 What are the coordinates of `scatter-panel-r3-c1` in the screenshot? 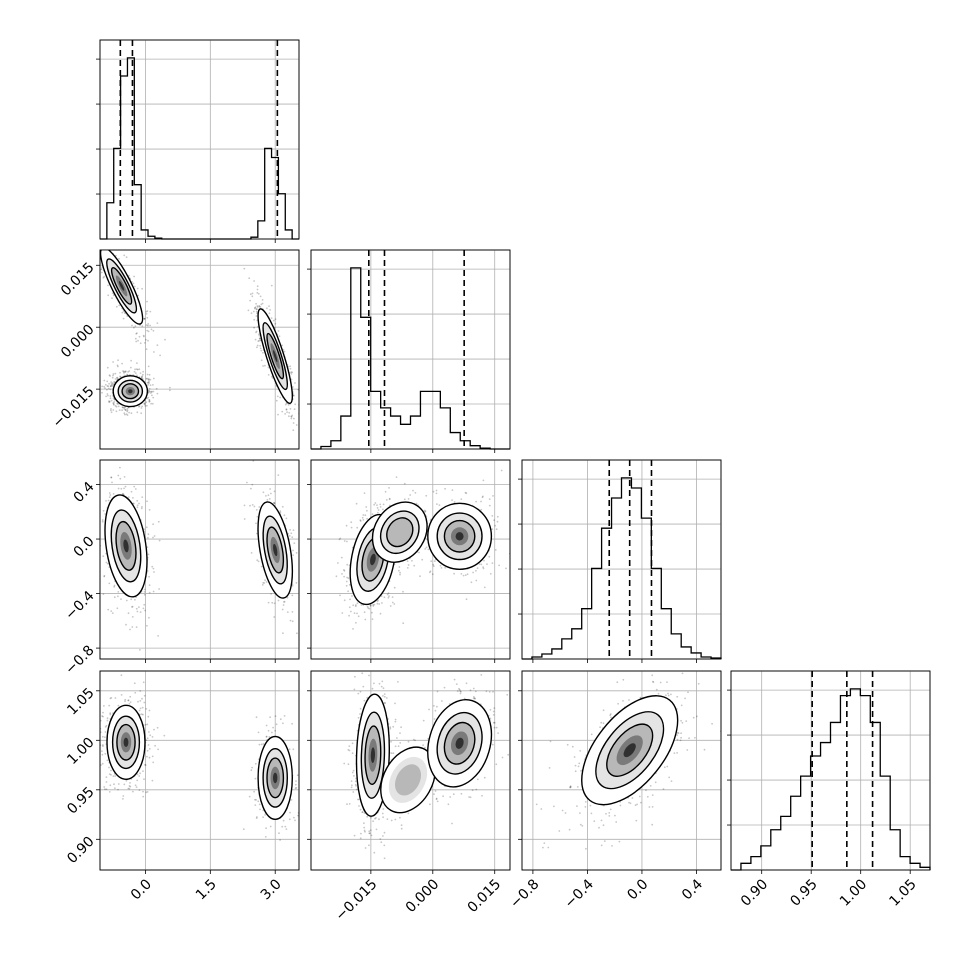 It's located at (409, 771).